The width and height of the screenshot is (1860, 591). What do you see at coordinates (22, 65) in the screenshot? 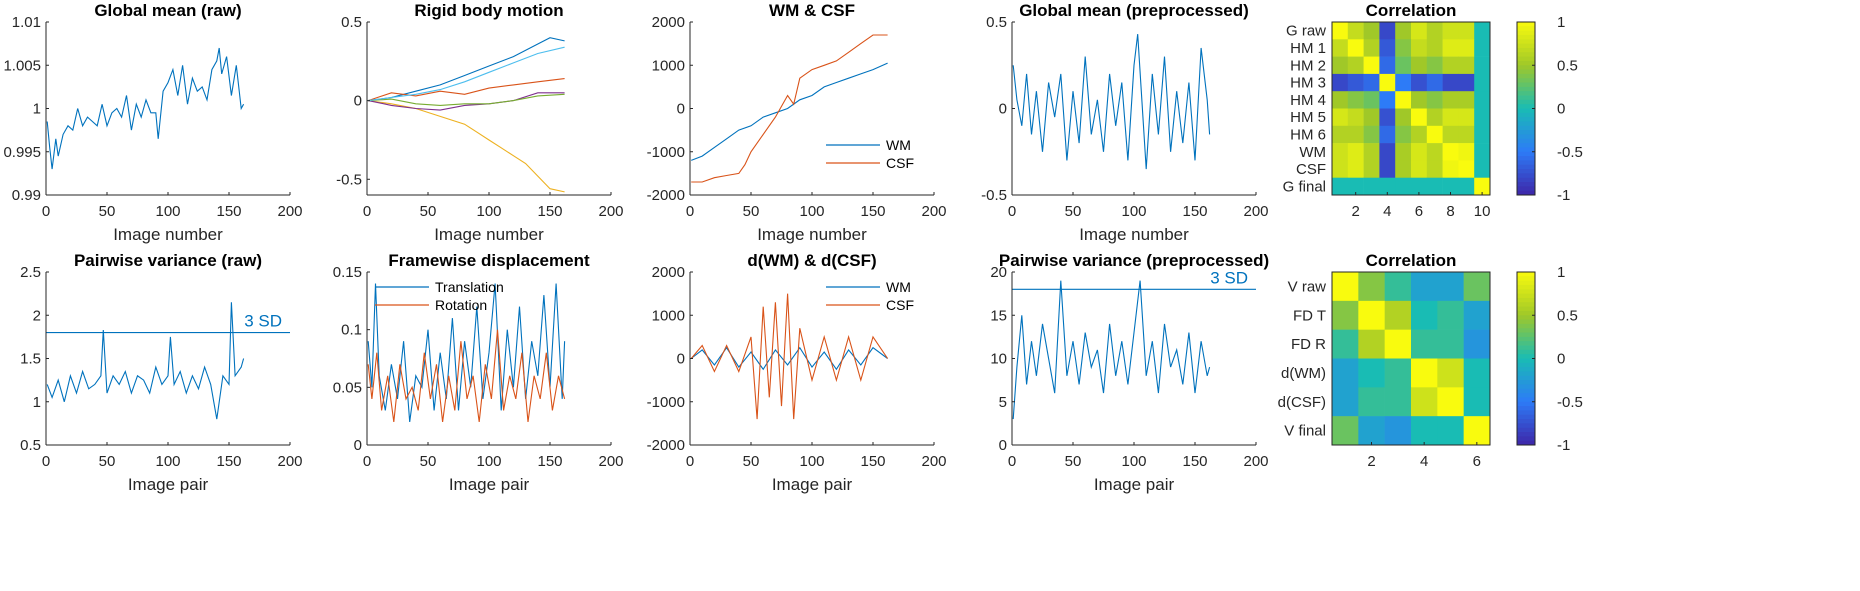
I see `y-tick-label: 1.005` at bounding box center [22, 65].